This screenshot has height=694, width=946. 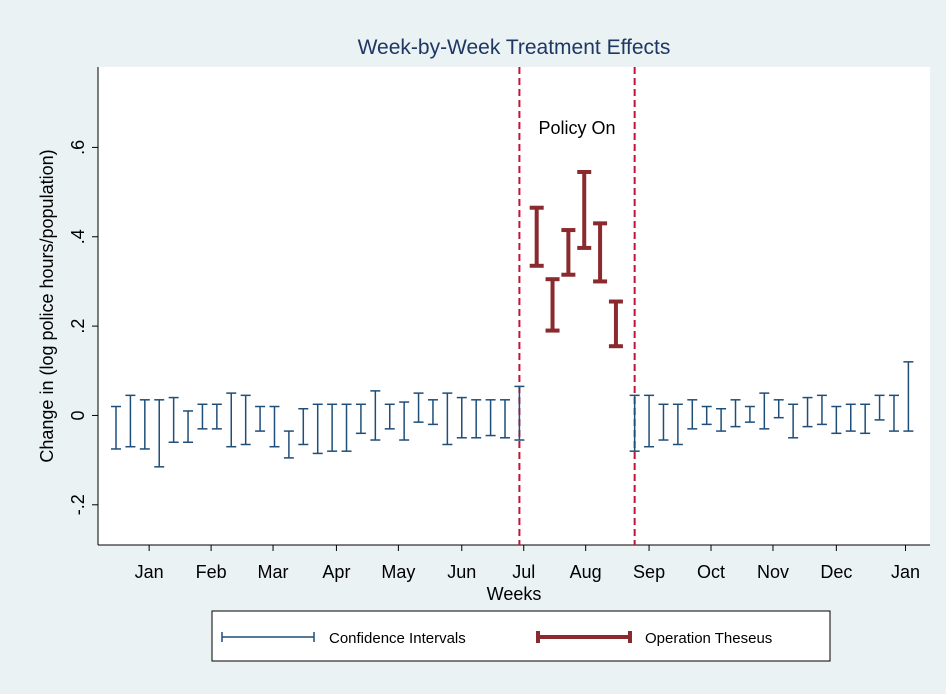 I want to click on x-axis-label: Weeks, so click(x=514, y=594).